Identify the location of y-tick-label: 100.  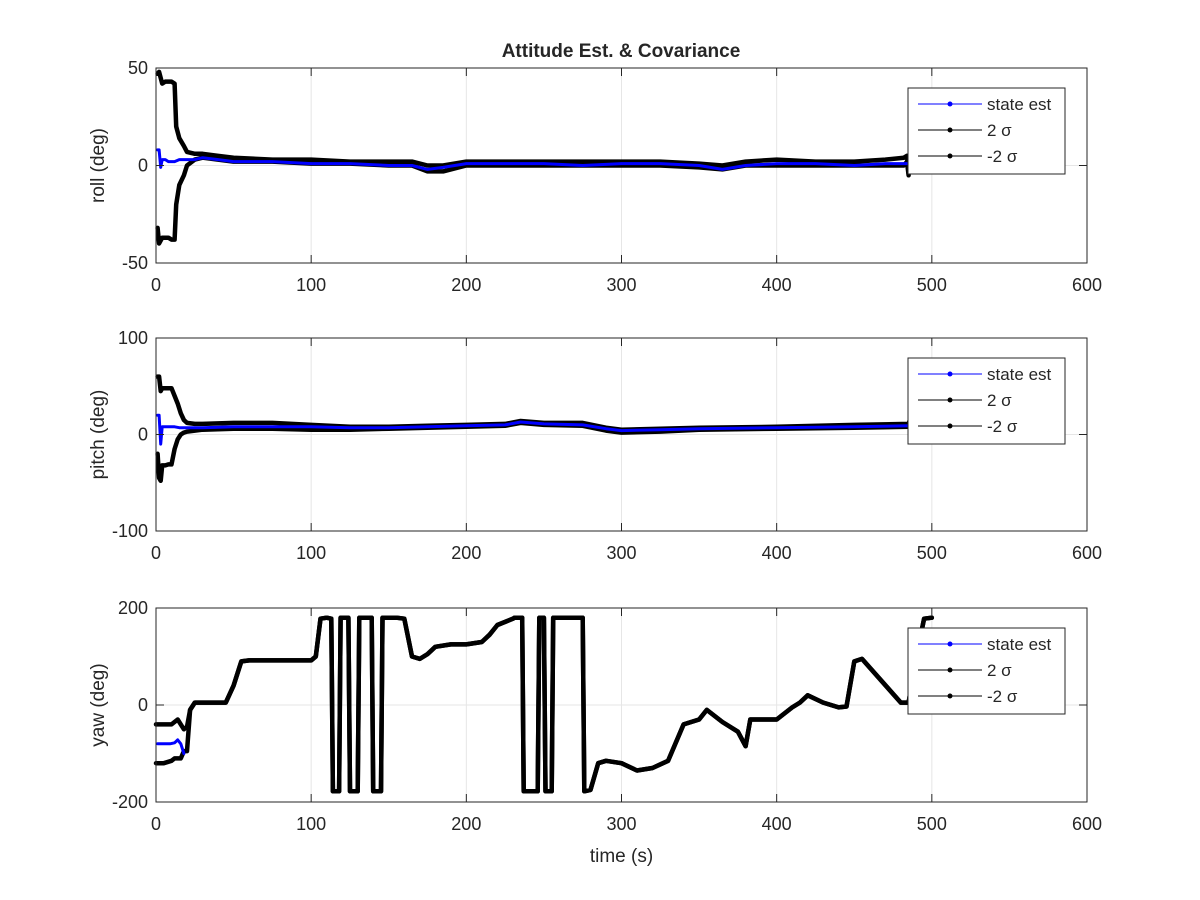
(133, 338).